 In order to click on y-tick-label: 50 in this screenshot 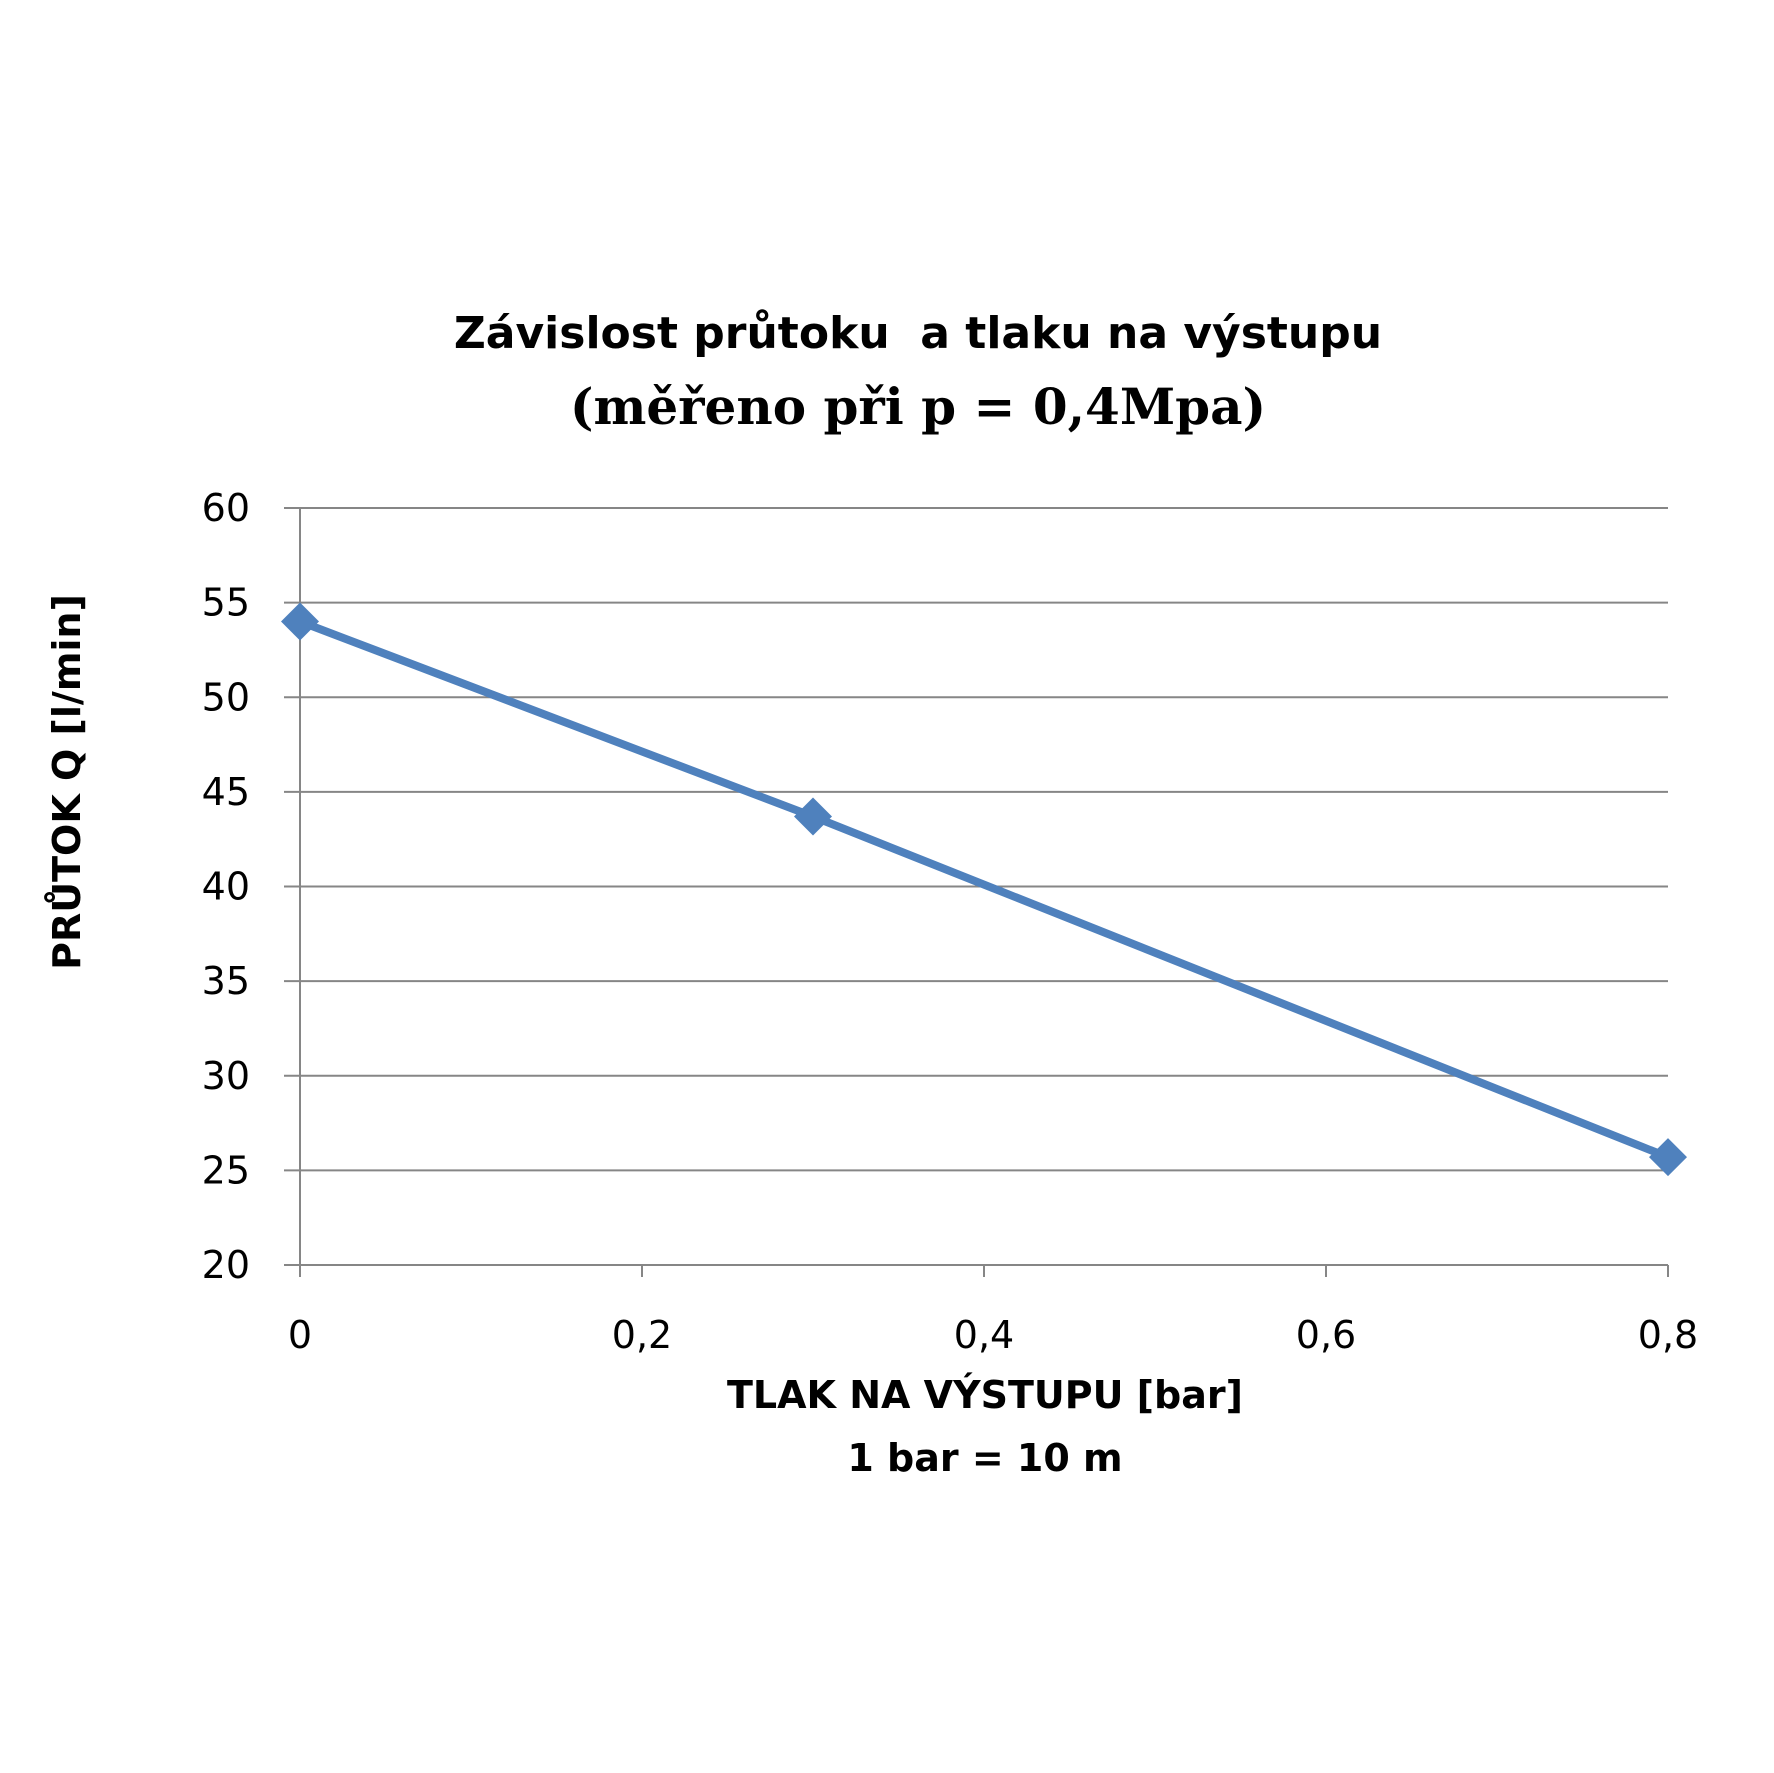, I will do `click(226, 697)`.